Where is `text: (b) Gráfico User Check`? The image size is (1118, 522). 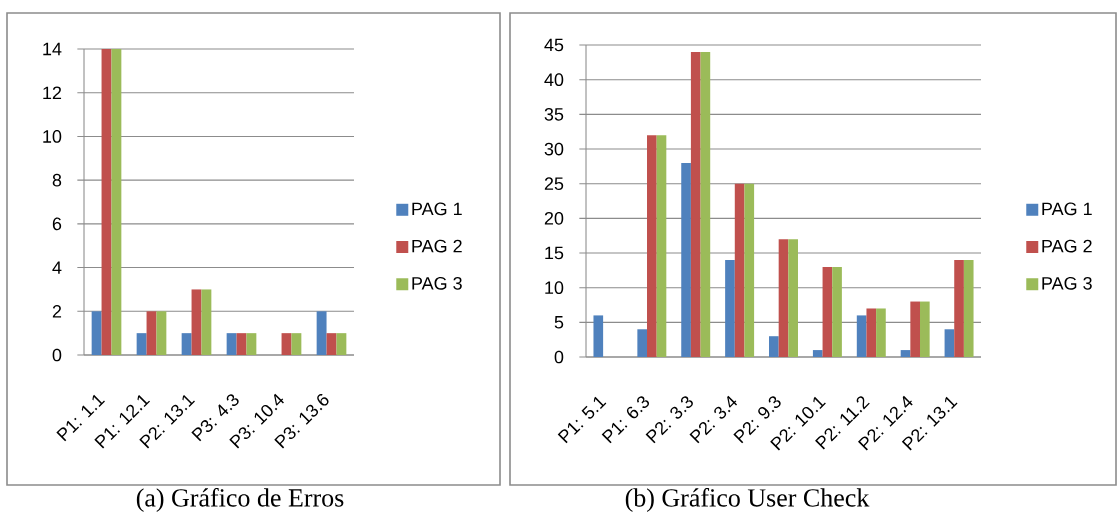 text: (b) Gráfico User Check is located at coordinates (747, 500).